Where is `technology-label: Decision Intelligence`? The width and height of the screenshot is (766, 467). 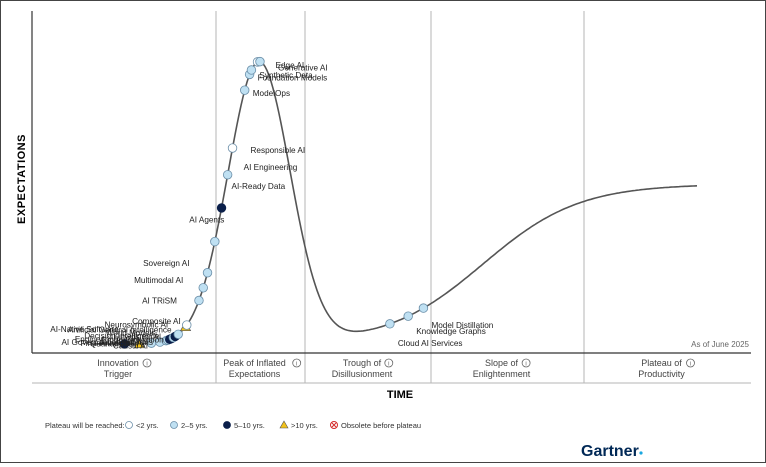 technology-label: Decision Intelligence is located at coordinates (122, 336).